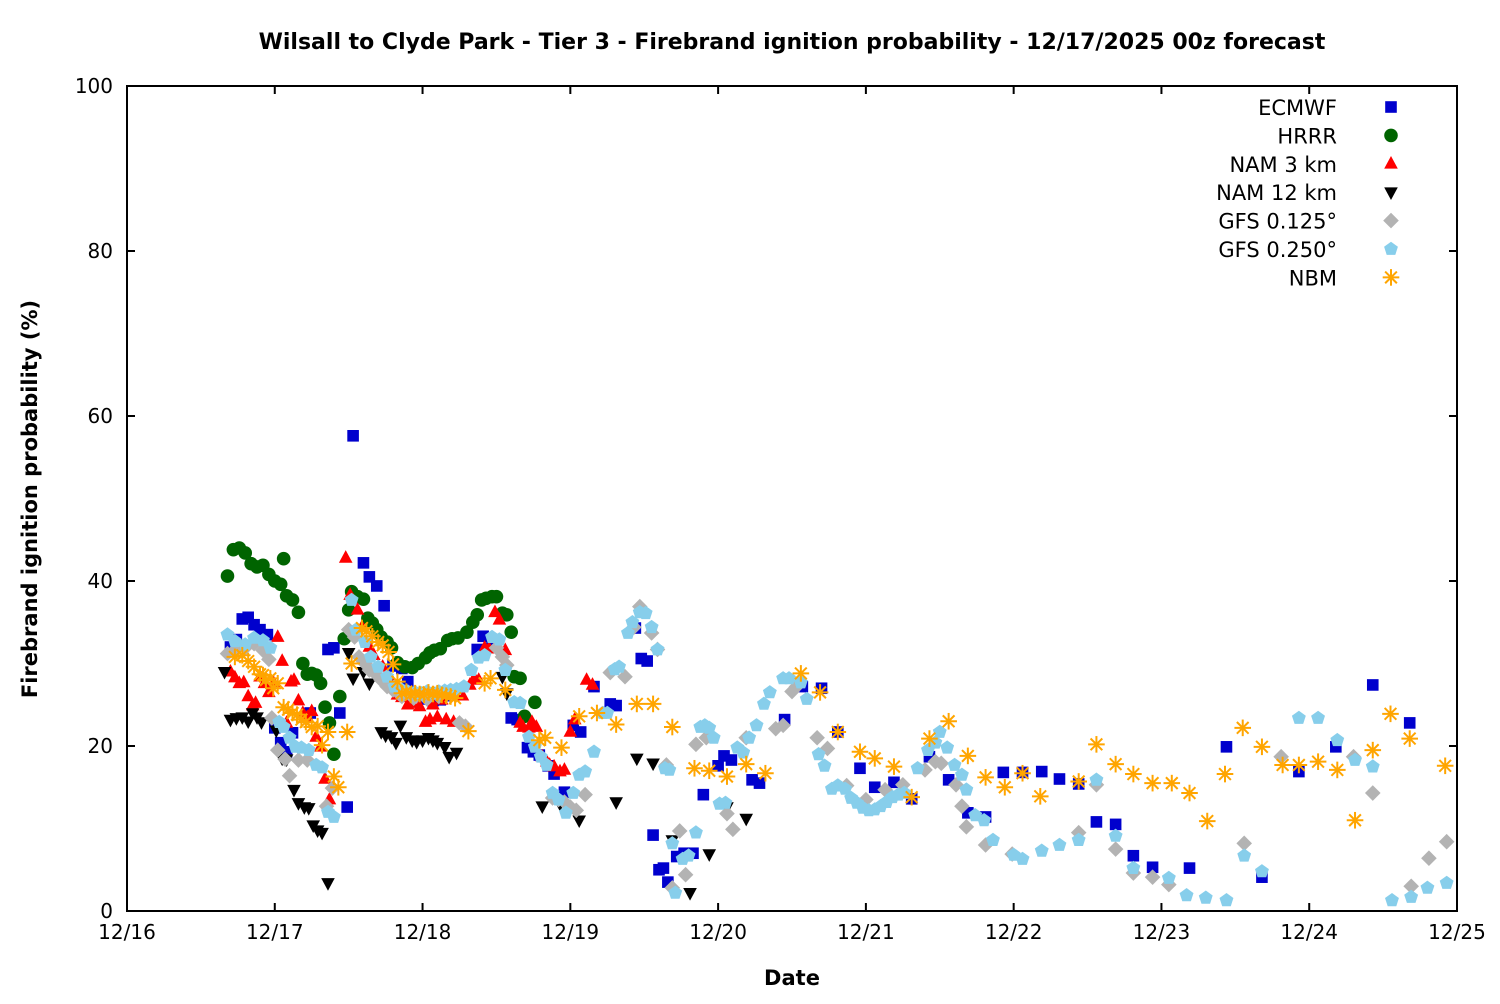 This screenshot has height=1004, width=1500. I want to click on legend-label-gfs-0-125-: GFS 0.125°, so click(1277, 222).